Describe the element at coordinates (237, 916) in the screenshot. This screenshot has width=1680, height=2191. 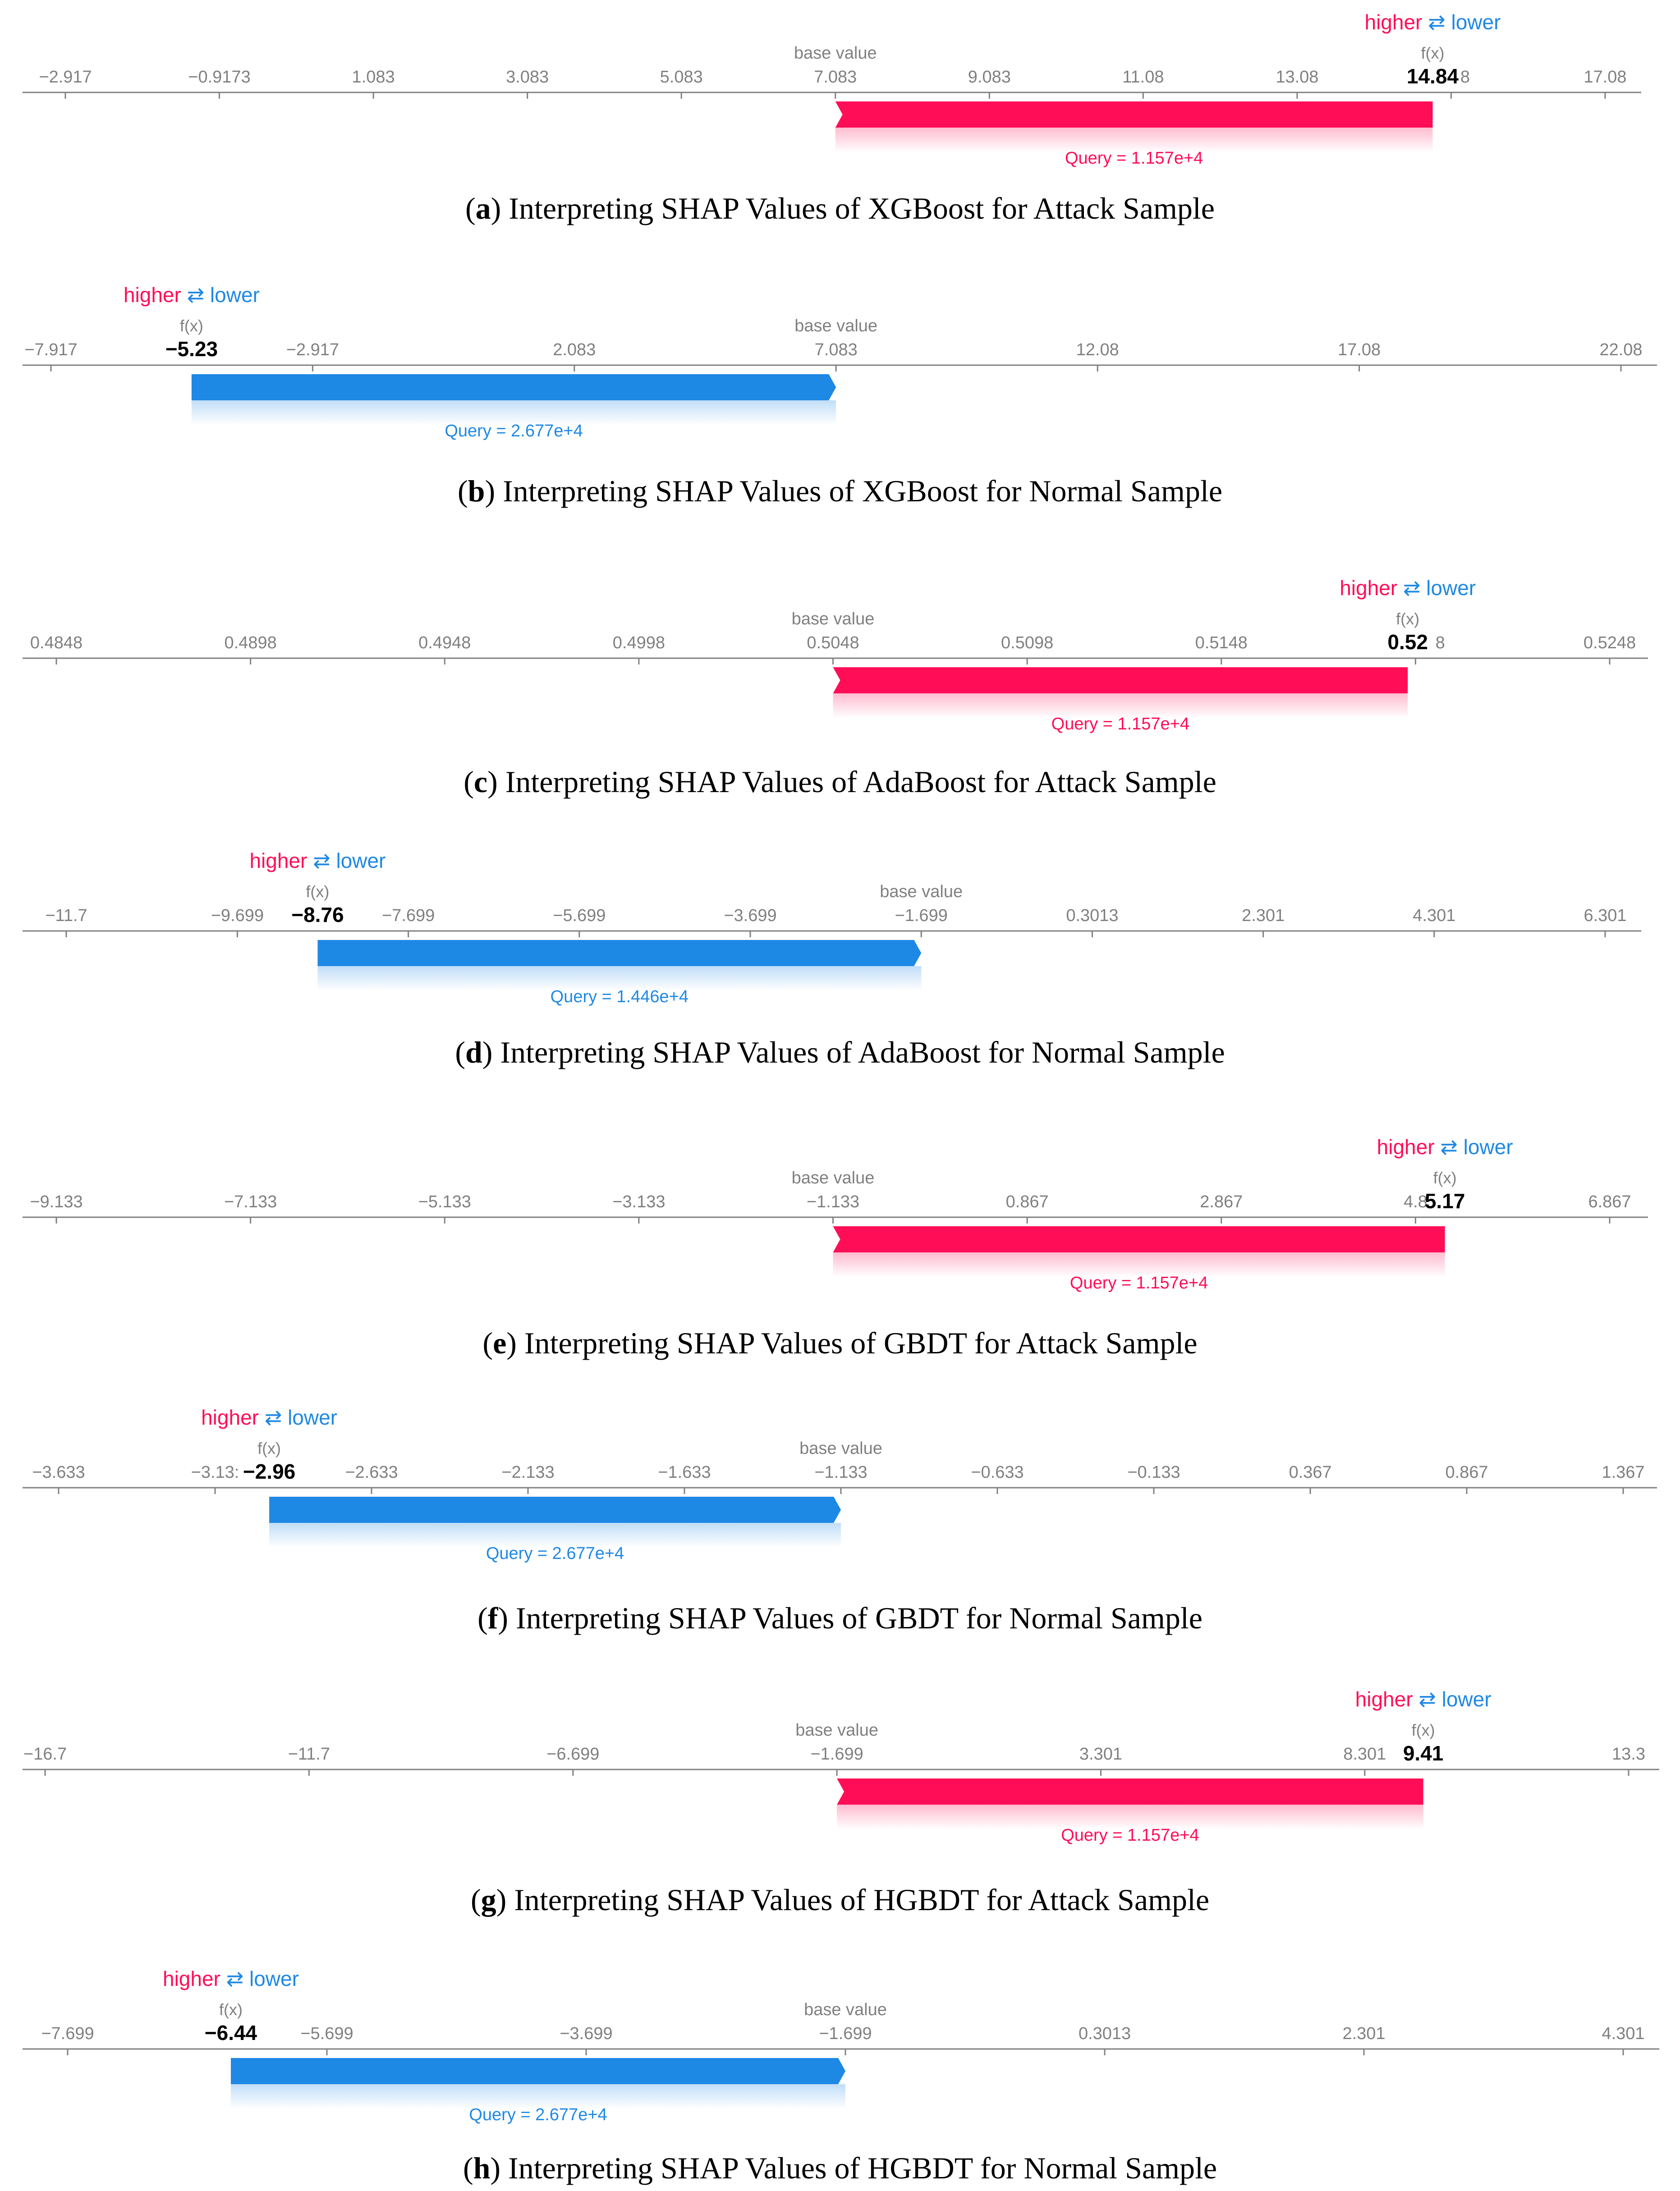
I see `tick-label: −9.699` at that location.